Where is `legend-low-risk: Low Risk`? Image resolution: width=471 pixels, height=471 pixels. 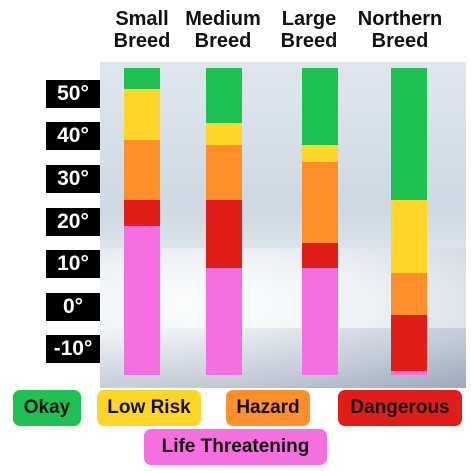 legend-low-risk: Low Risk is located at coordinates (149, 408).